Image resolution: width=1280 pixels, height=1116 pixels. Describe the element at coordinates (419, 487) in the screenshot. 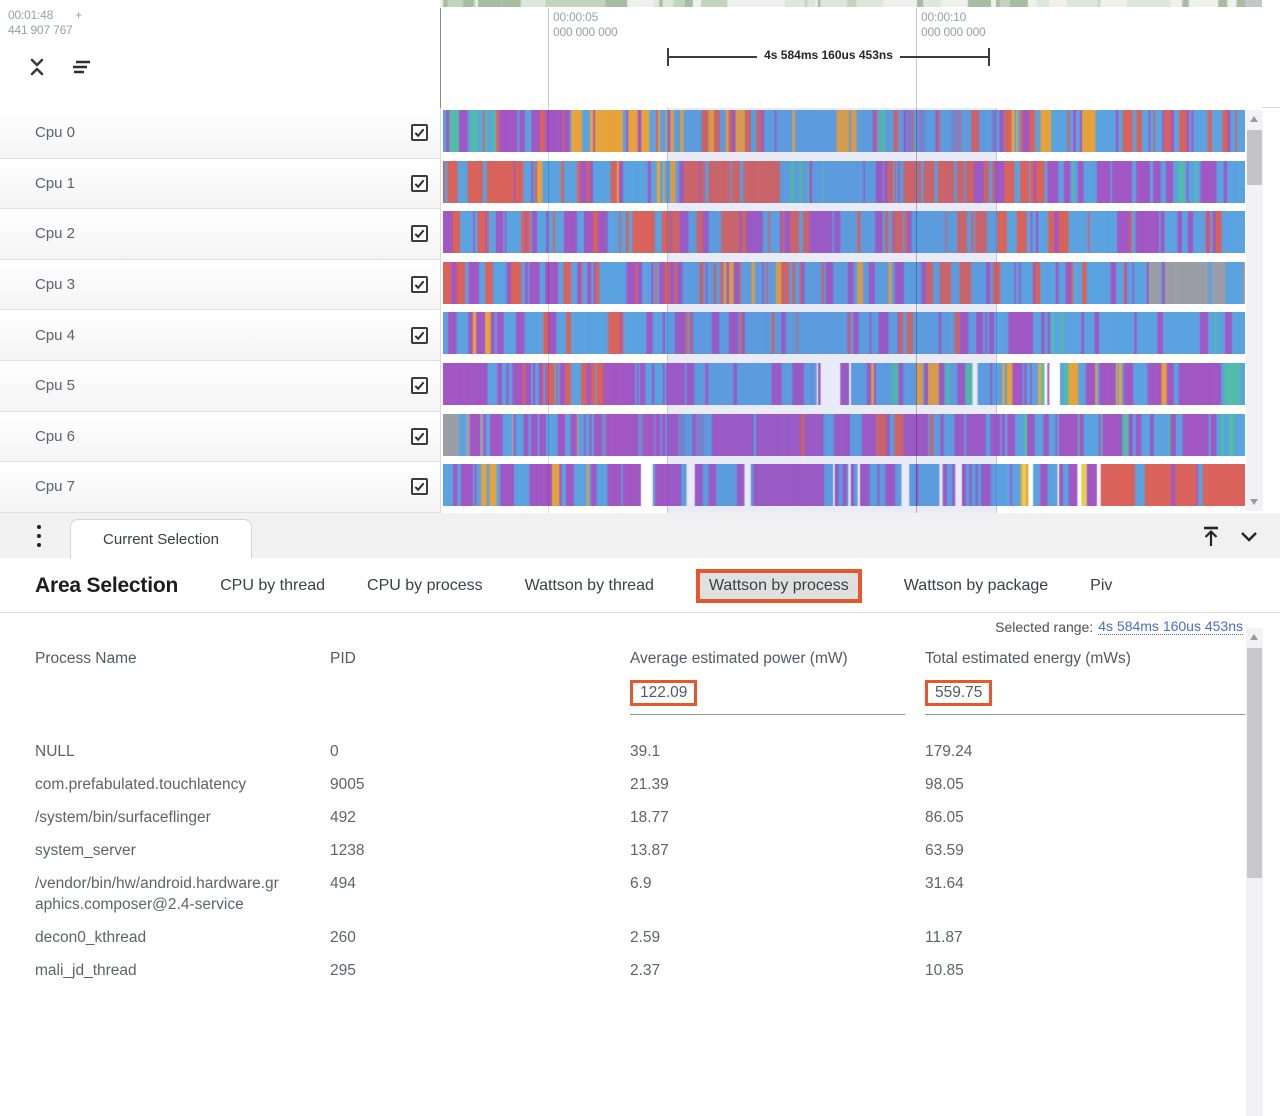

I see `track-checkbox-cpu7` at that location.